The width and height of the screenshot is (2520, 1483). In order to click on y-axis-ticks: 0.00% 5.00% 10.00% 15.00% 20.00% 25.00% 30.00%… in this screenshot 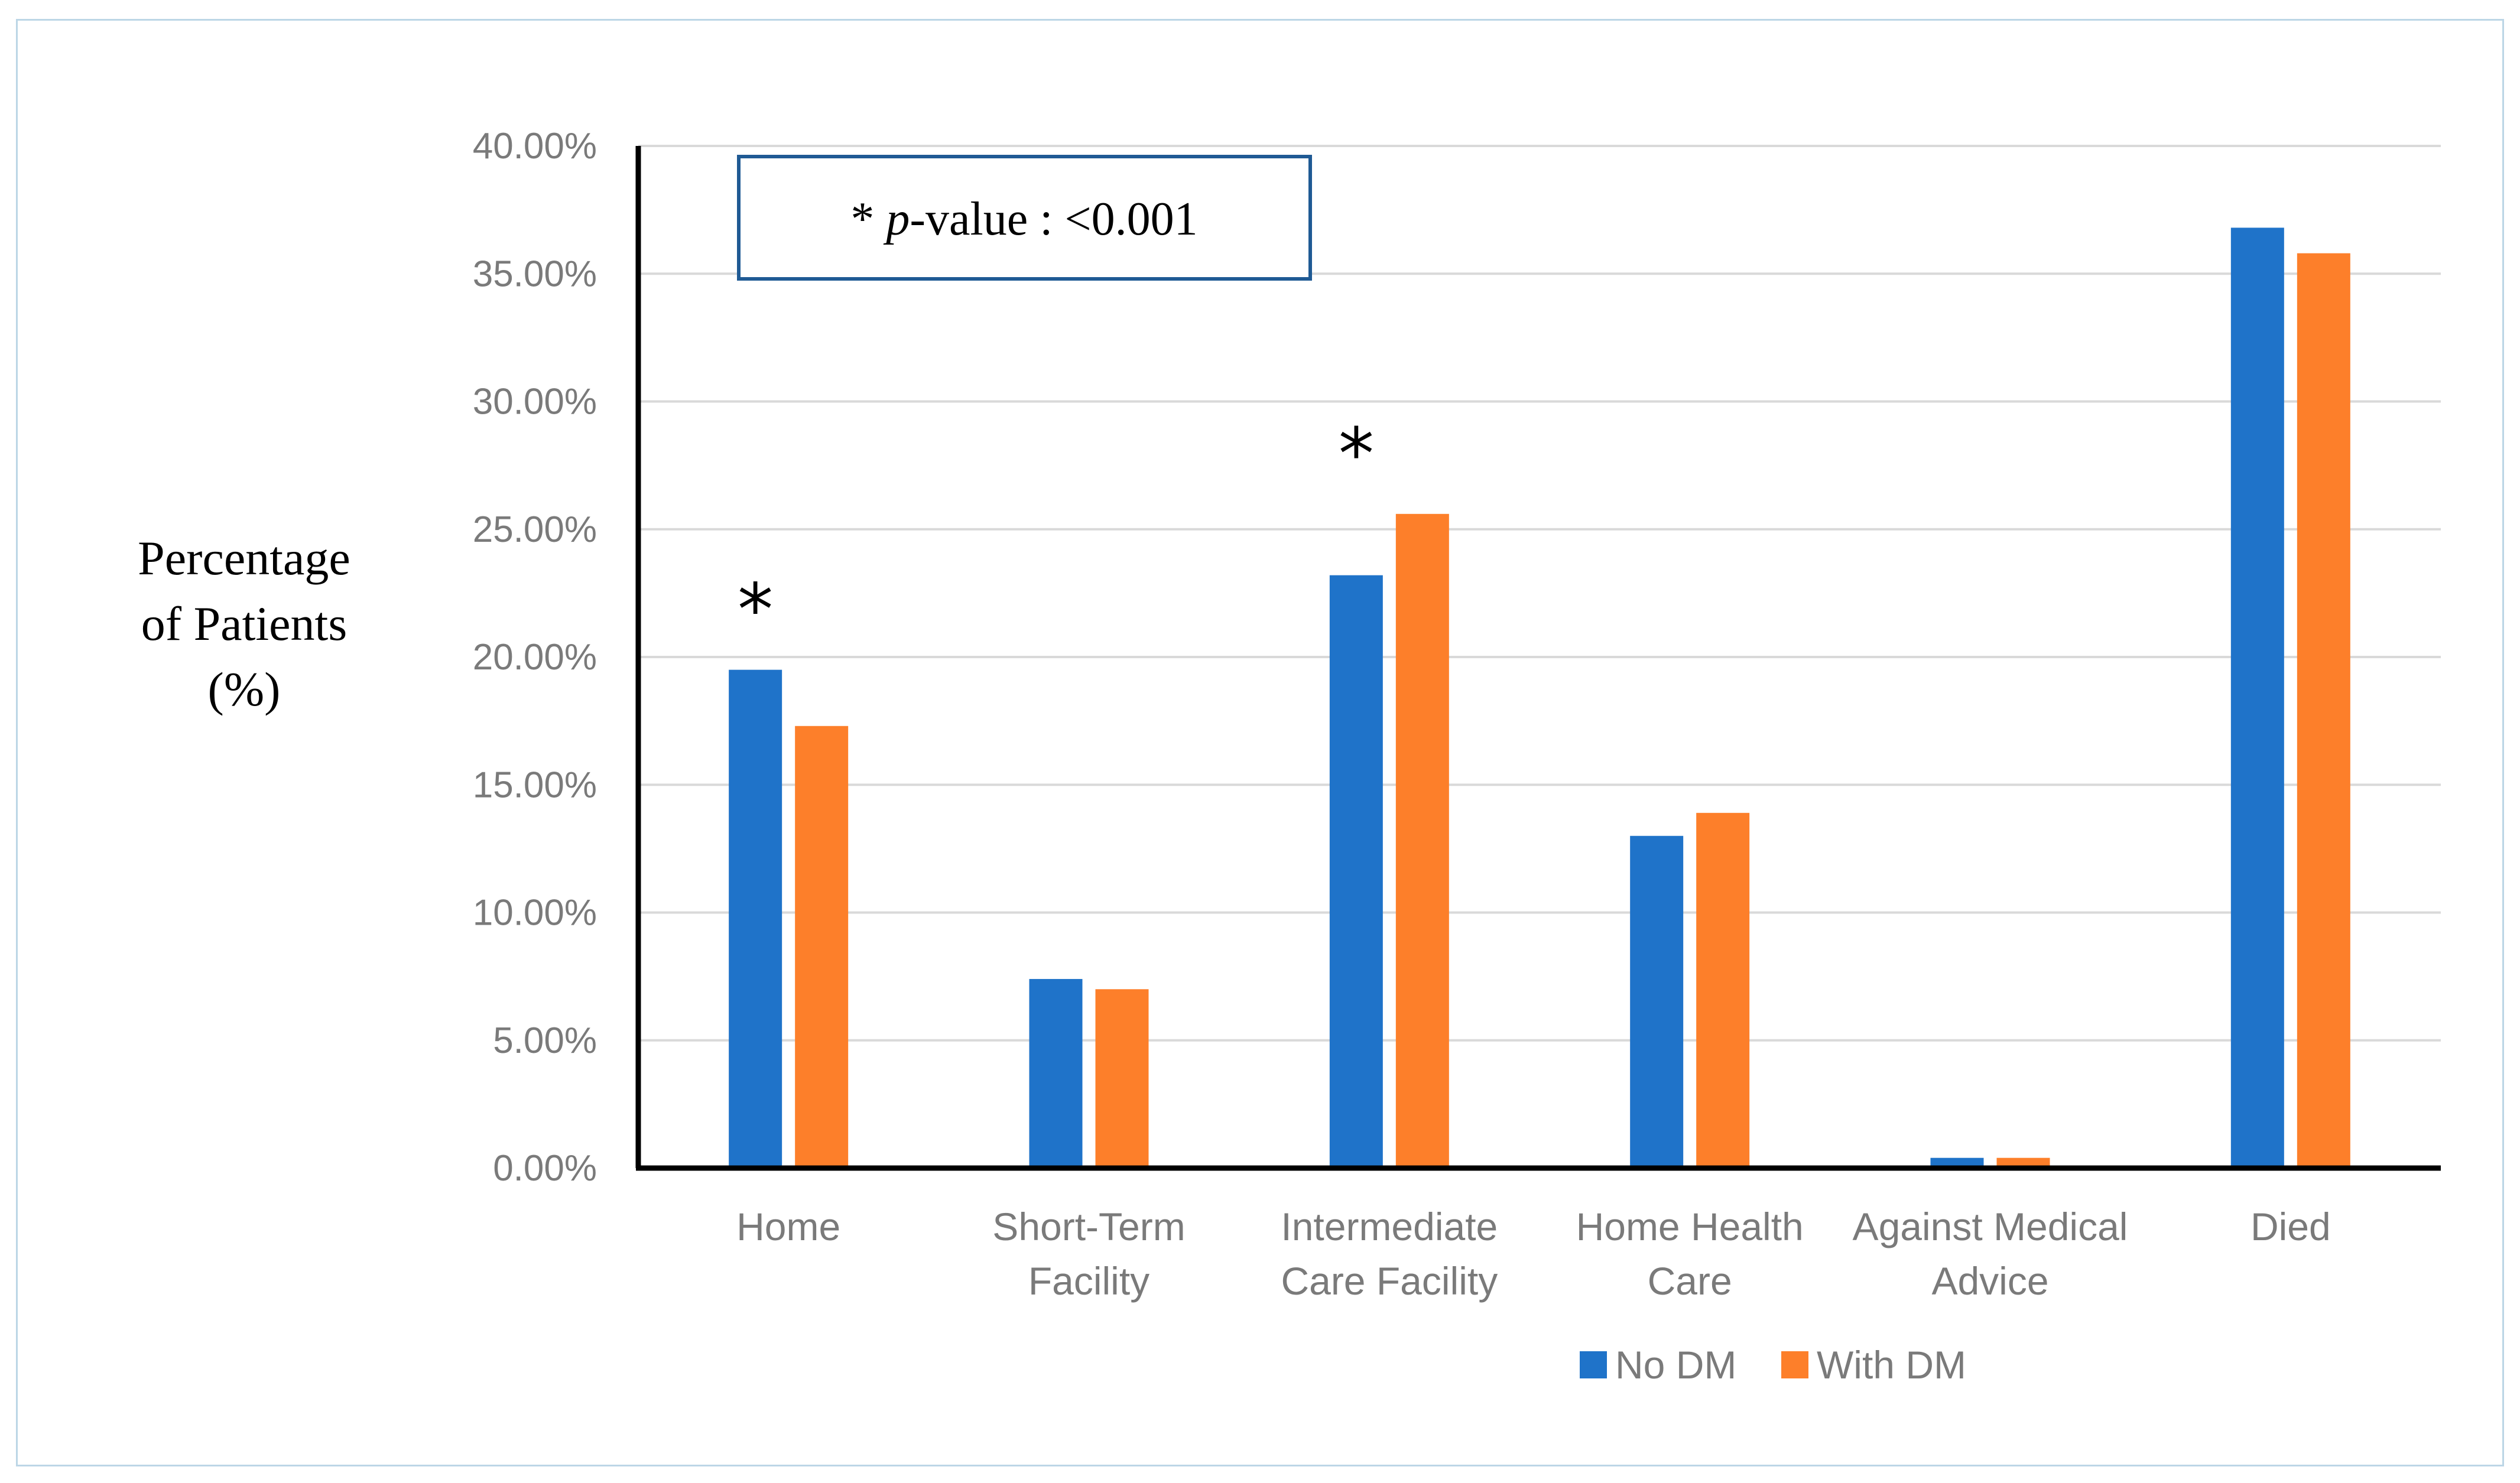, I will do `click(535, 657)`.